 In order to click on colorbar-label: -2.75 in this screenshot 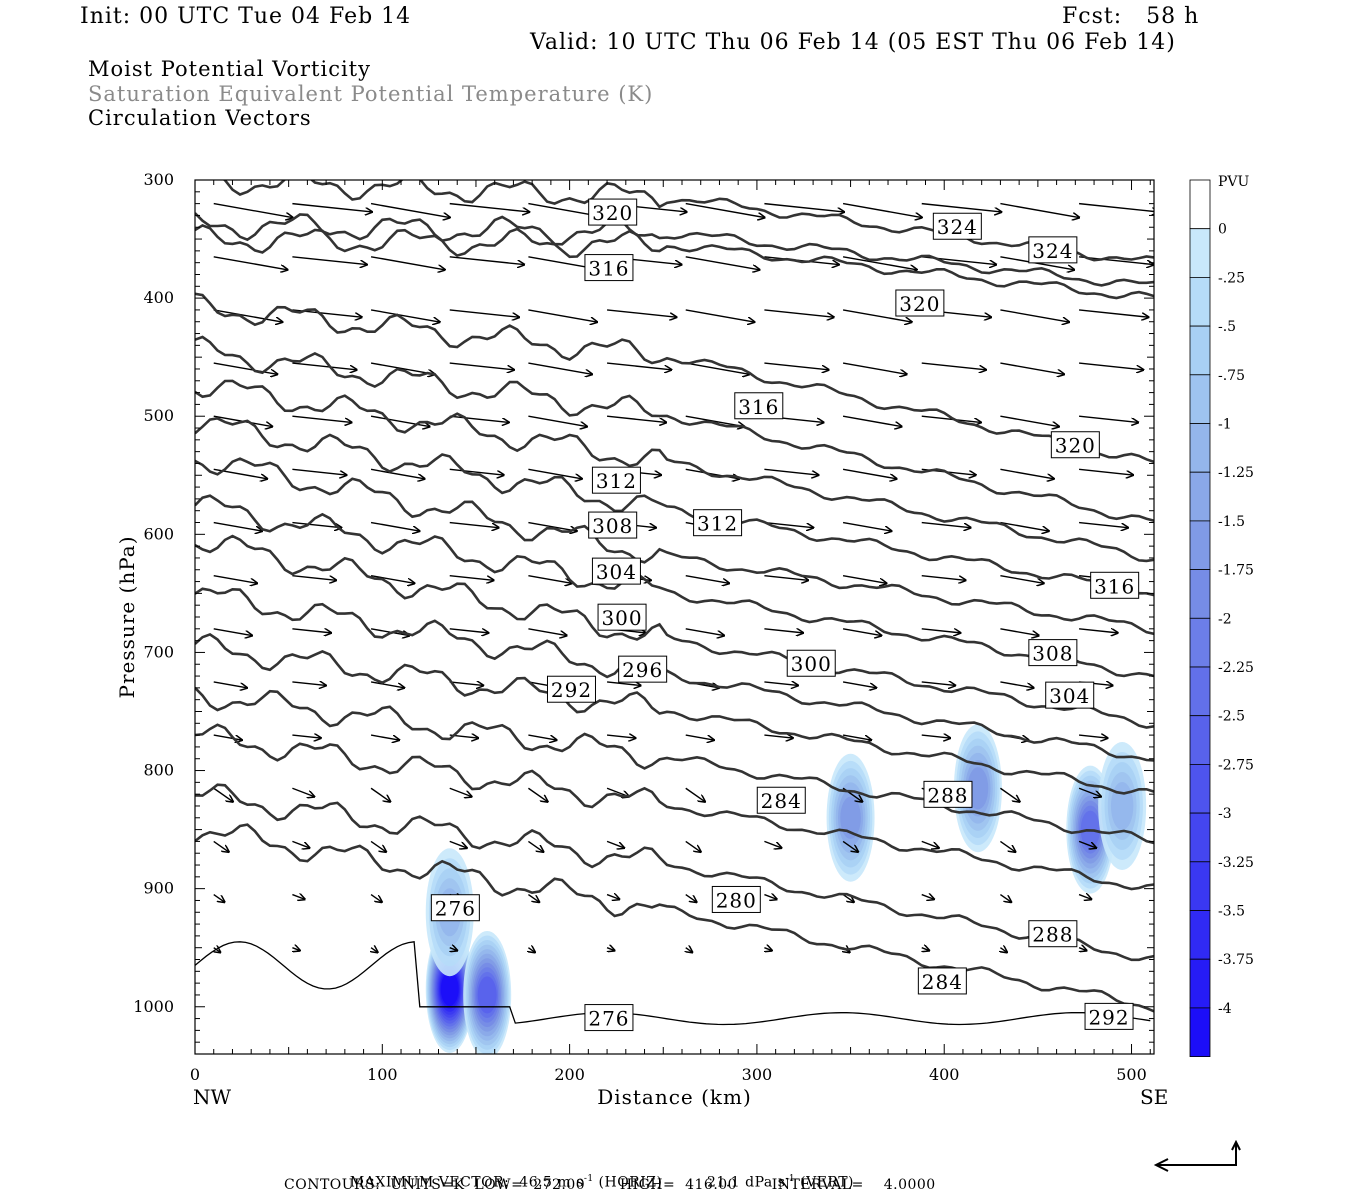, I will do `click(1236, 765)`.